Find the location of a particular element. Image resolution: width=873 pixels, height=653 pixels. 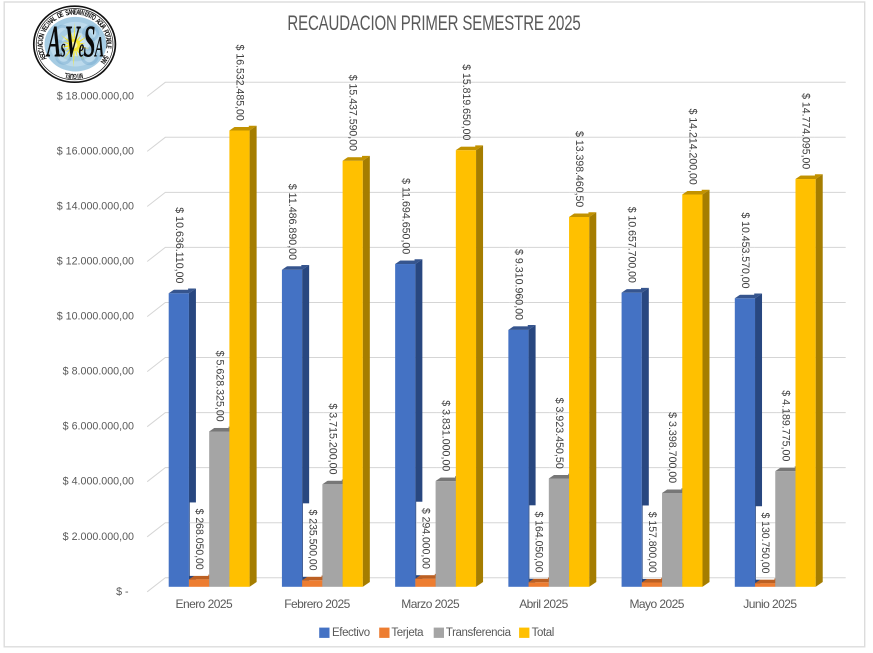

svg-text: $ 10.453.570,00 is located at coordinates (745, 250).